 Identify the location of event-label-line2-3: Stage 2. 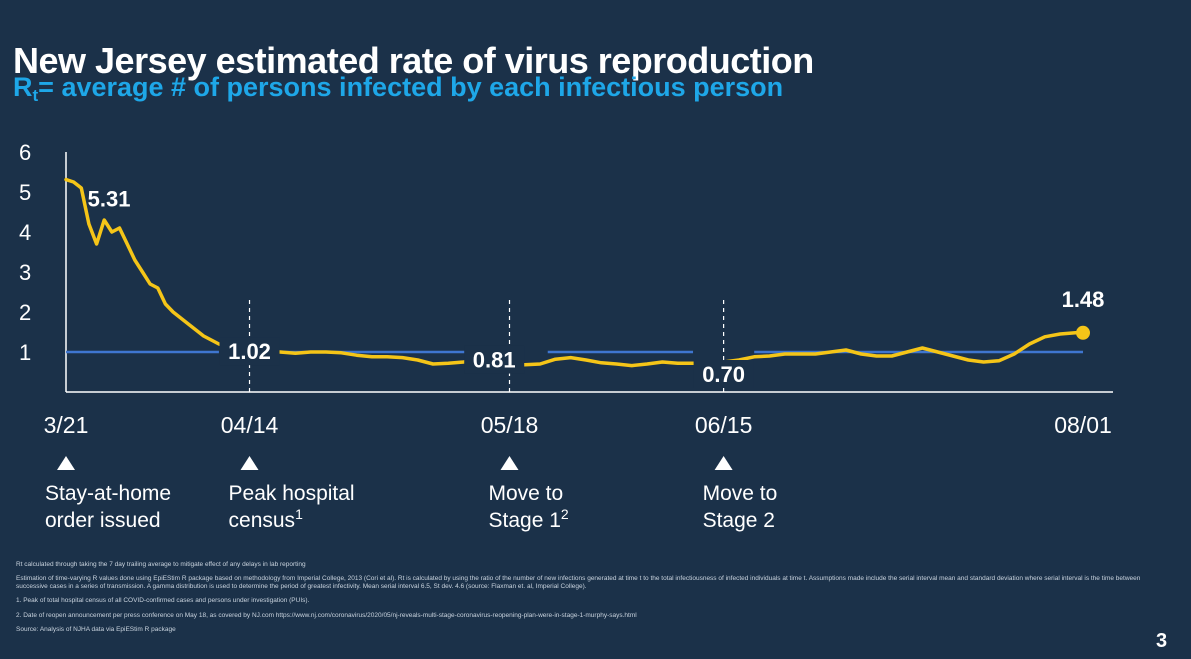
(739, 520).